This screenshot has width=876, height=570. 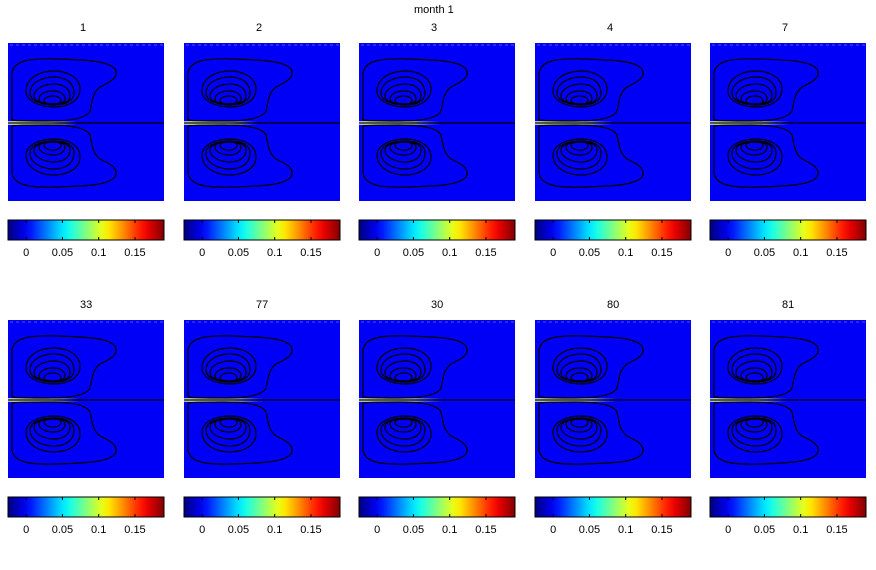 What do you see at coordinates (610, 28) in the screenshot?
I see `panel-title: 4` at bounding box center [610, 28].